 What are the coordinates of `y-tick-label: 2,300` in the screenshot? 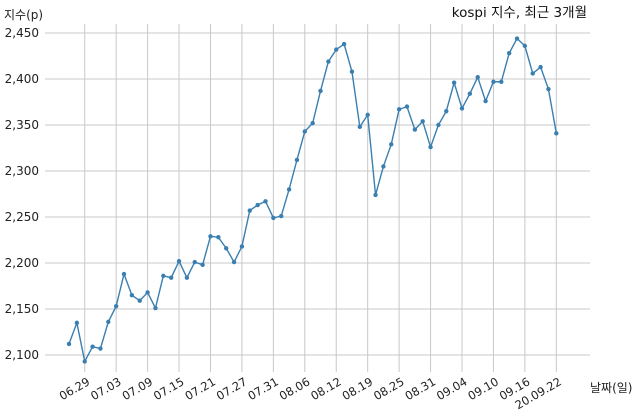 It's located at (22, 171).